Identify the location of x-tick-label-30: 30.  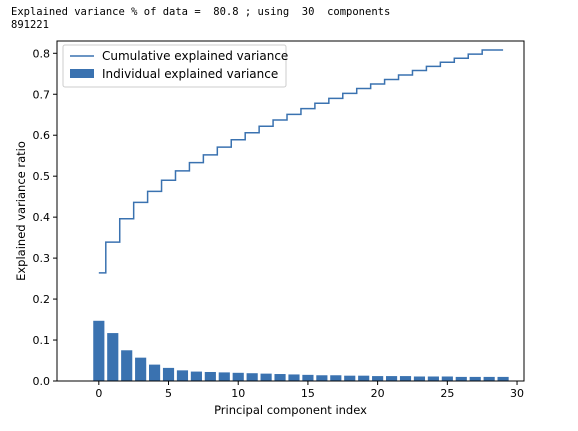
(517, 393).